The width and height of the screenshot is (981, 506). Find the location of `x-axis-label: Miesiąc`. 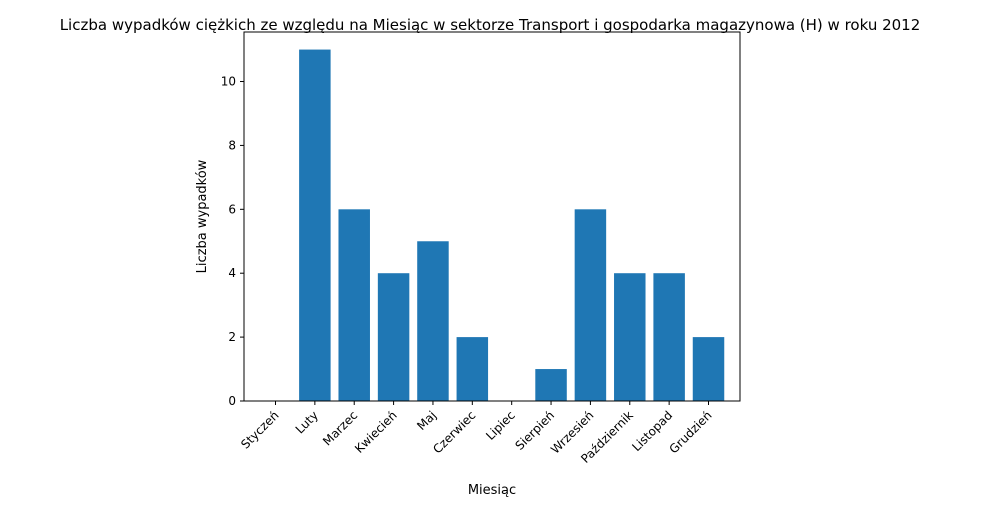

x-axis-label: Miesiąc is located at coordinates (492, 490).